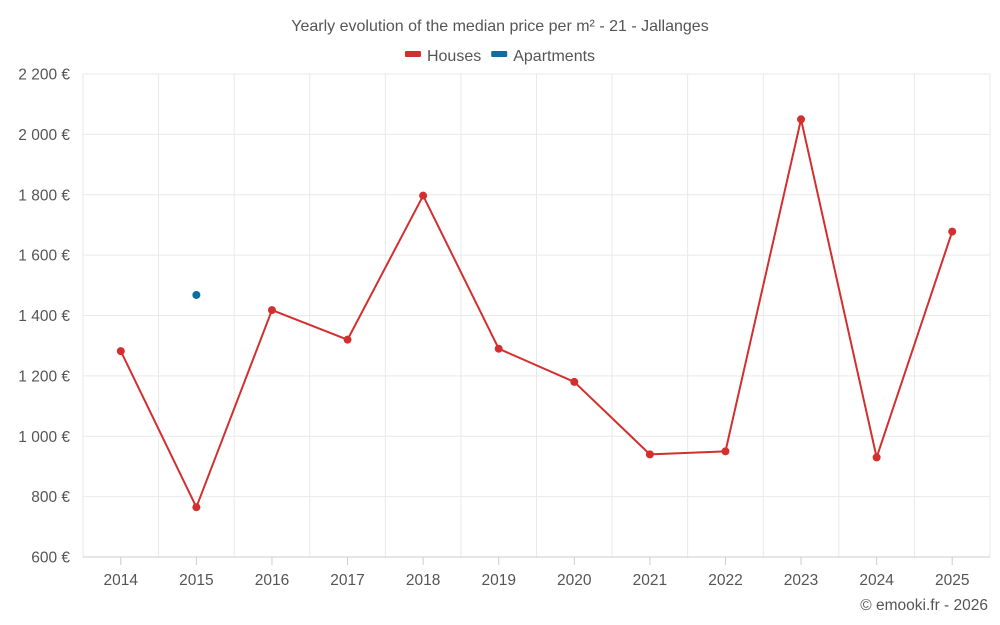 The height and width of the screenshot is (625, 1000). I want to click on x-tick-label: 2014, so click(121, 580).